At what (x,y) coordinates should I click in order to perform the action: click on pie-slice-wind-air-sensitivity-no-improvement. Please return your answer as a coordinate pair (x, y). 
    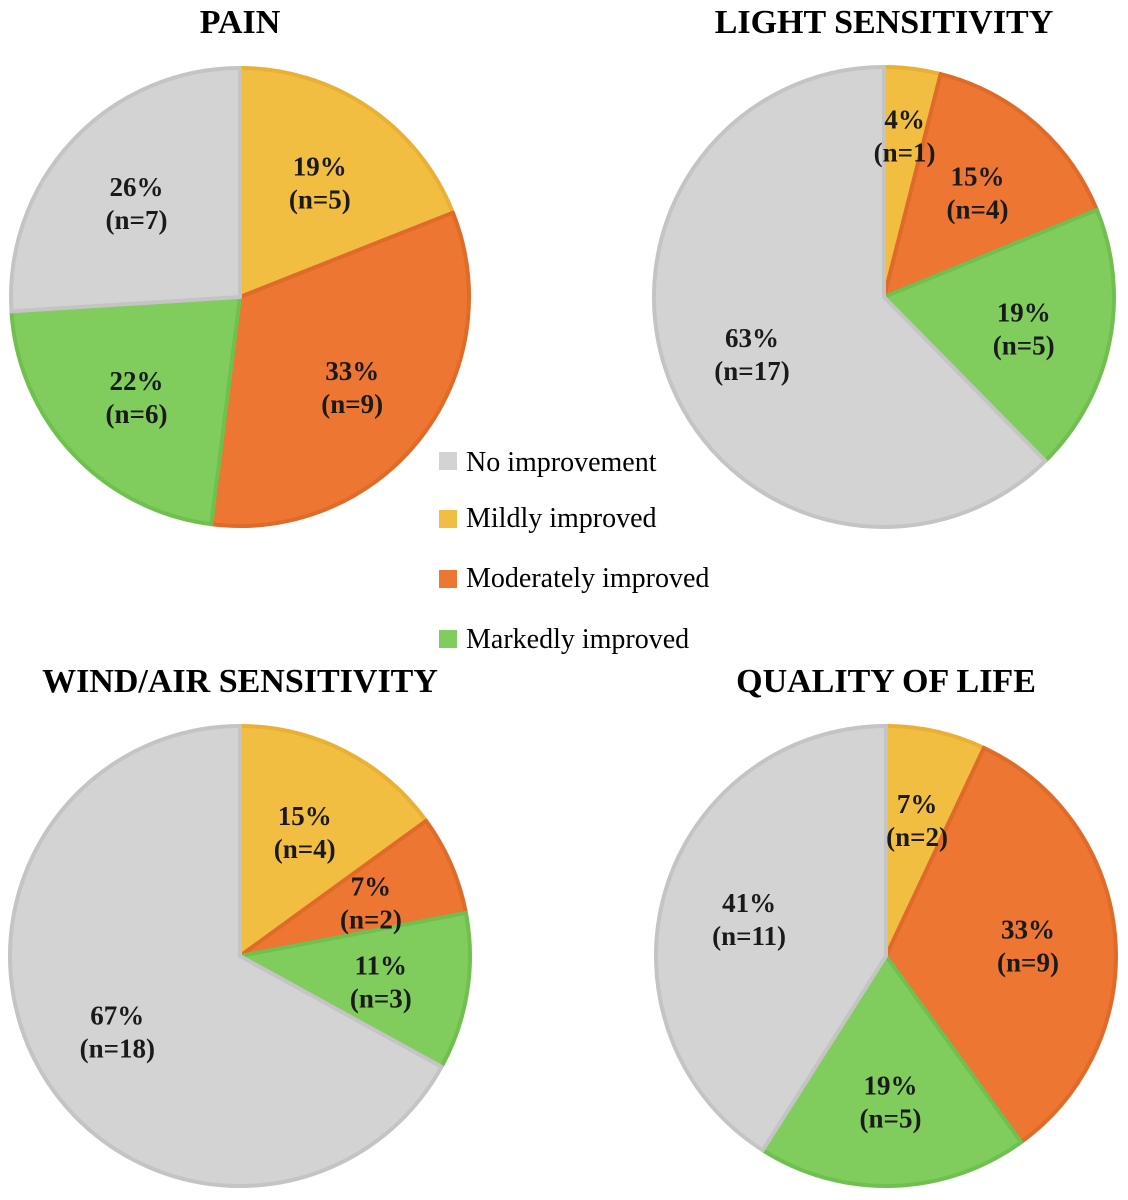
    Looking at the image, I should click on (226, 956).